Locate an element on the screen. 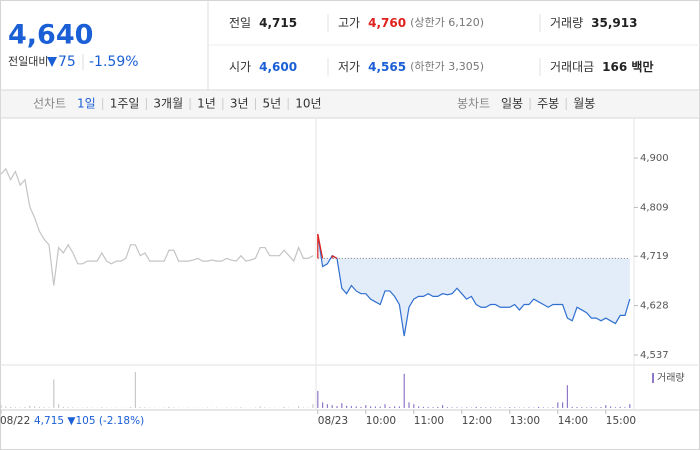  y-tick-label: 4,537 is located at coordinates (654, 355).